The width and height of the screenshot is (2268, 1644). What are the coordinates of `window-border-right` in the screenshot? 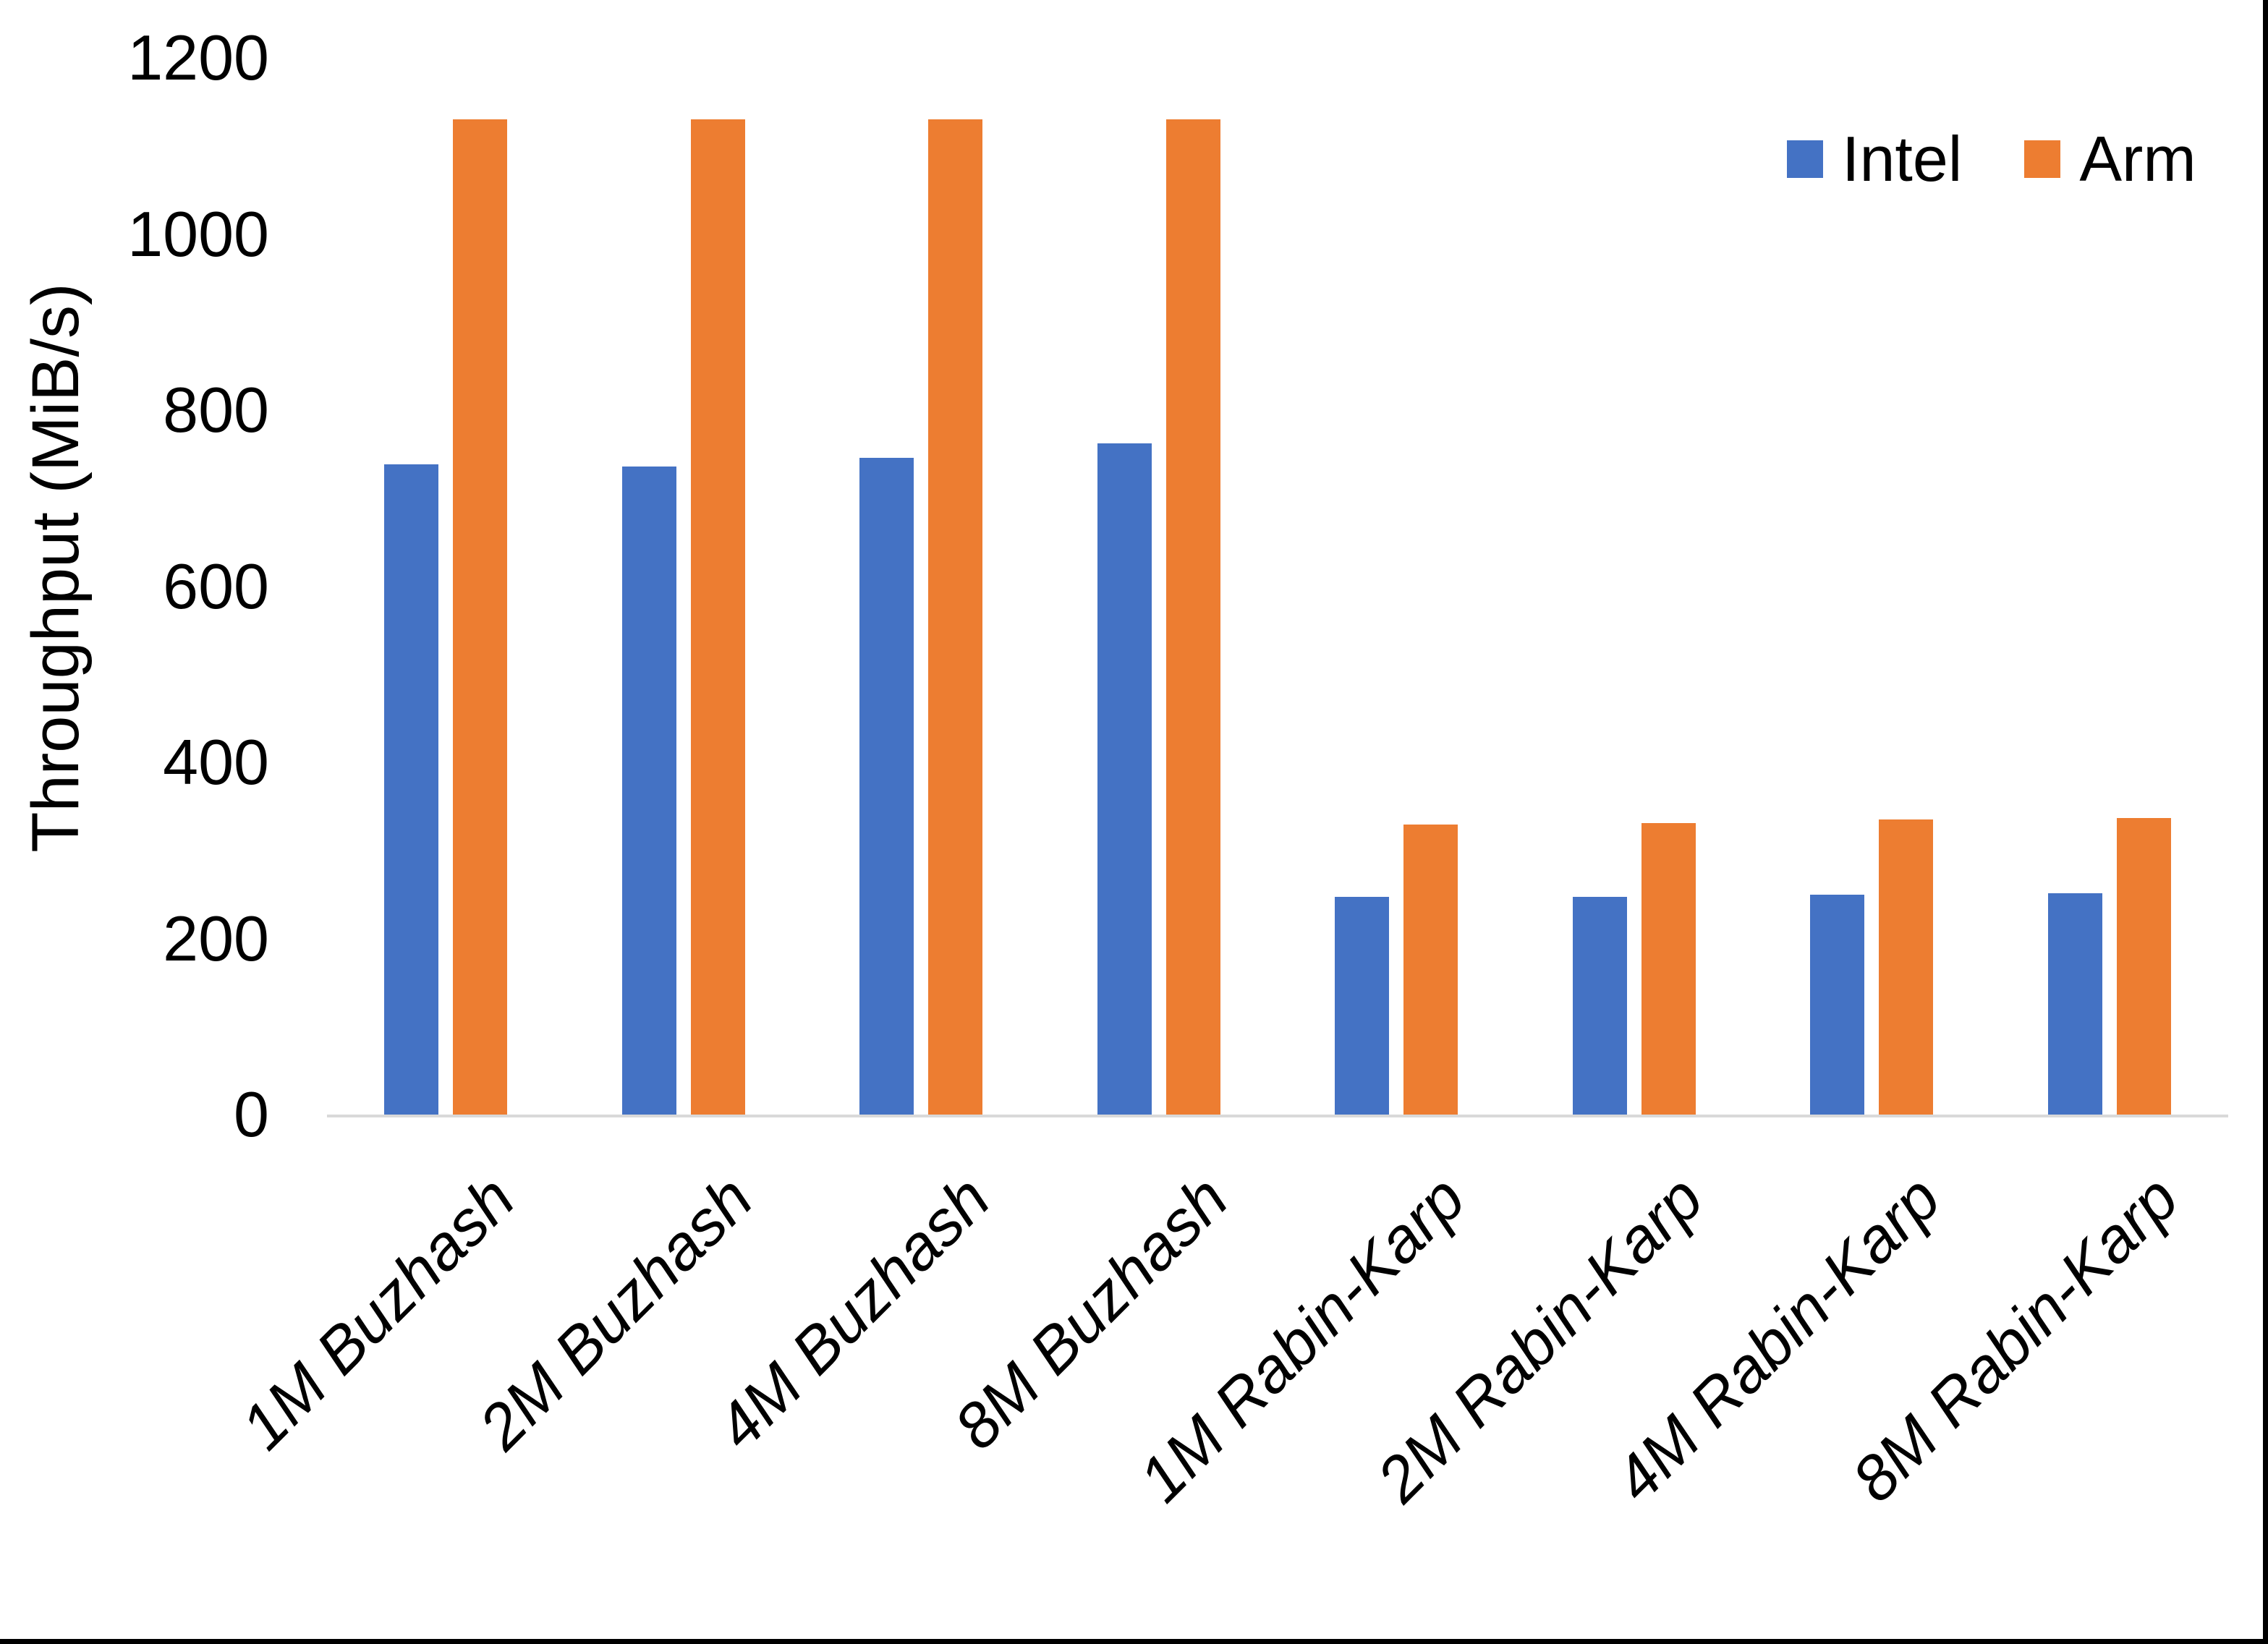 It's located at (2265, 822).